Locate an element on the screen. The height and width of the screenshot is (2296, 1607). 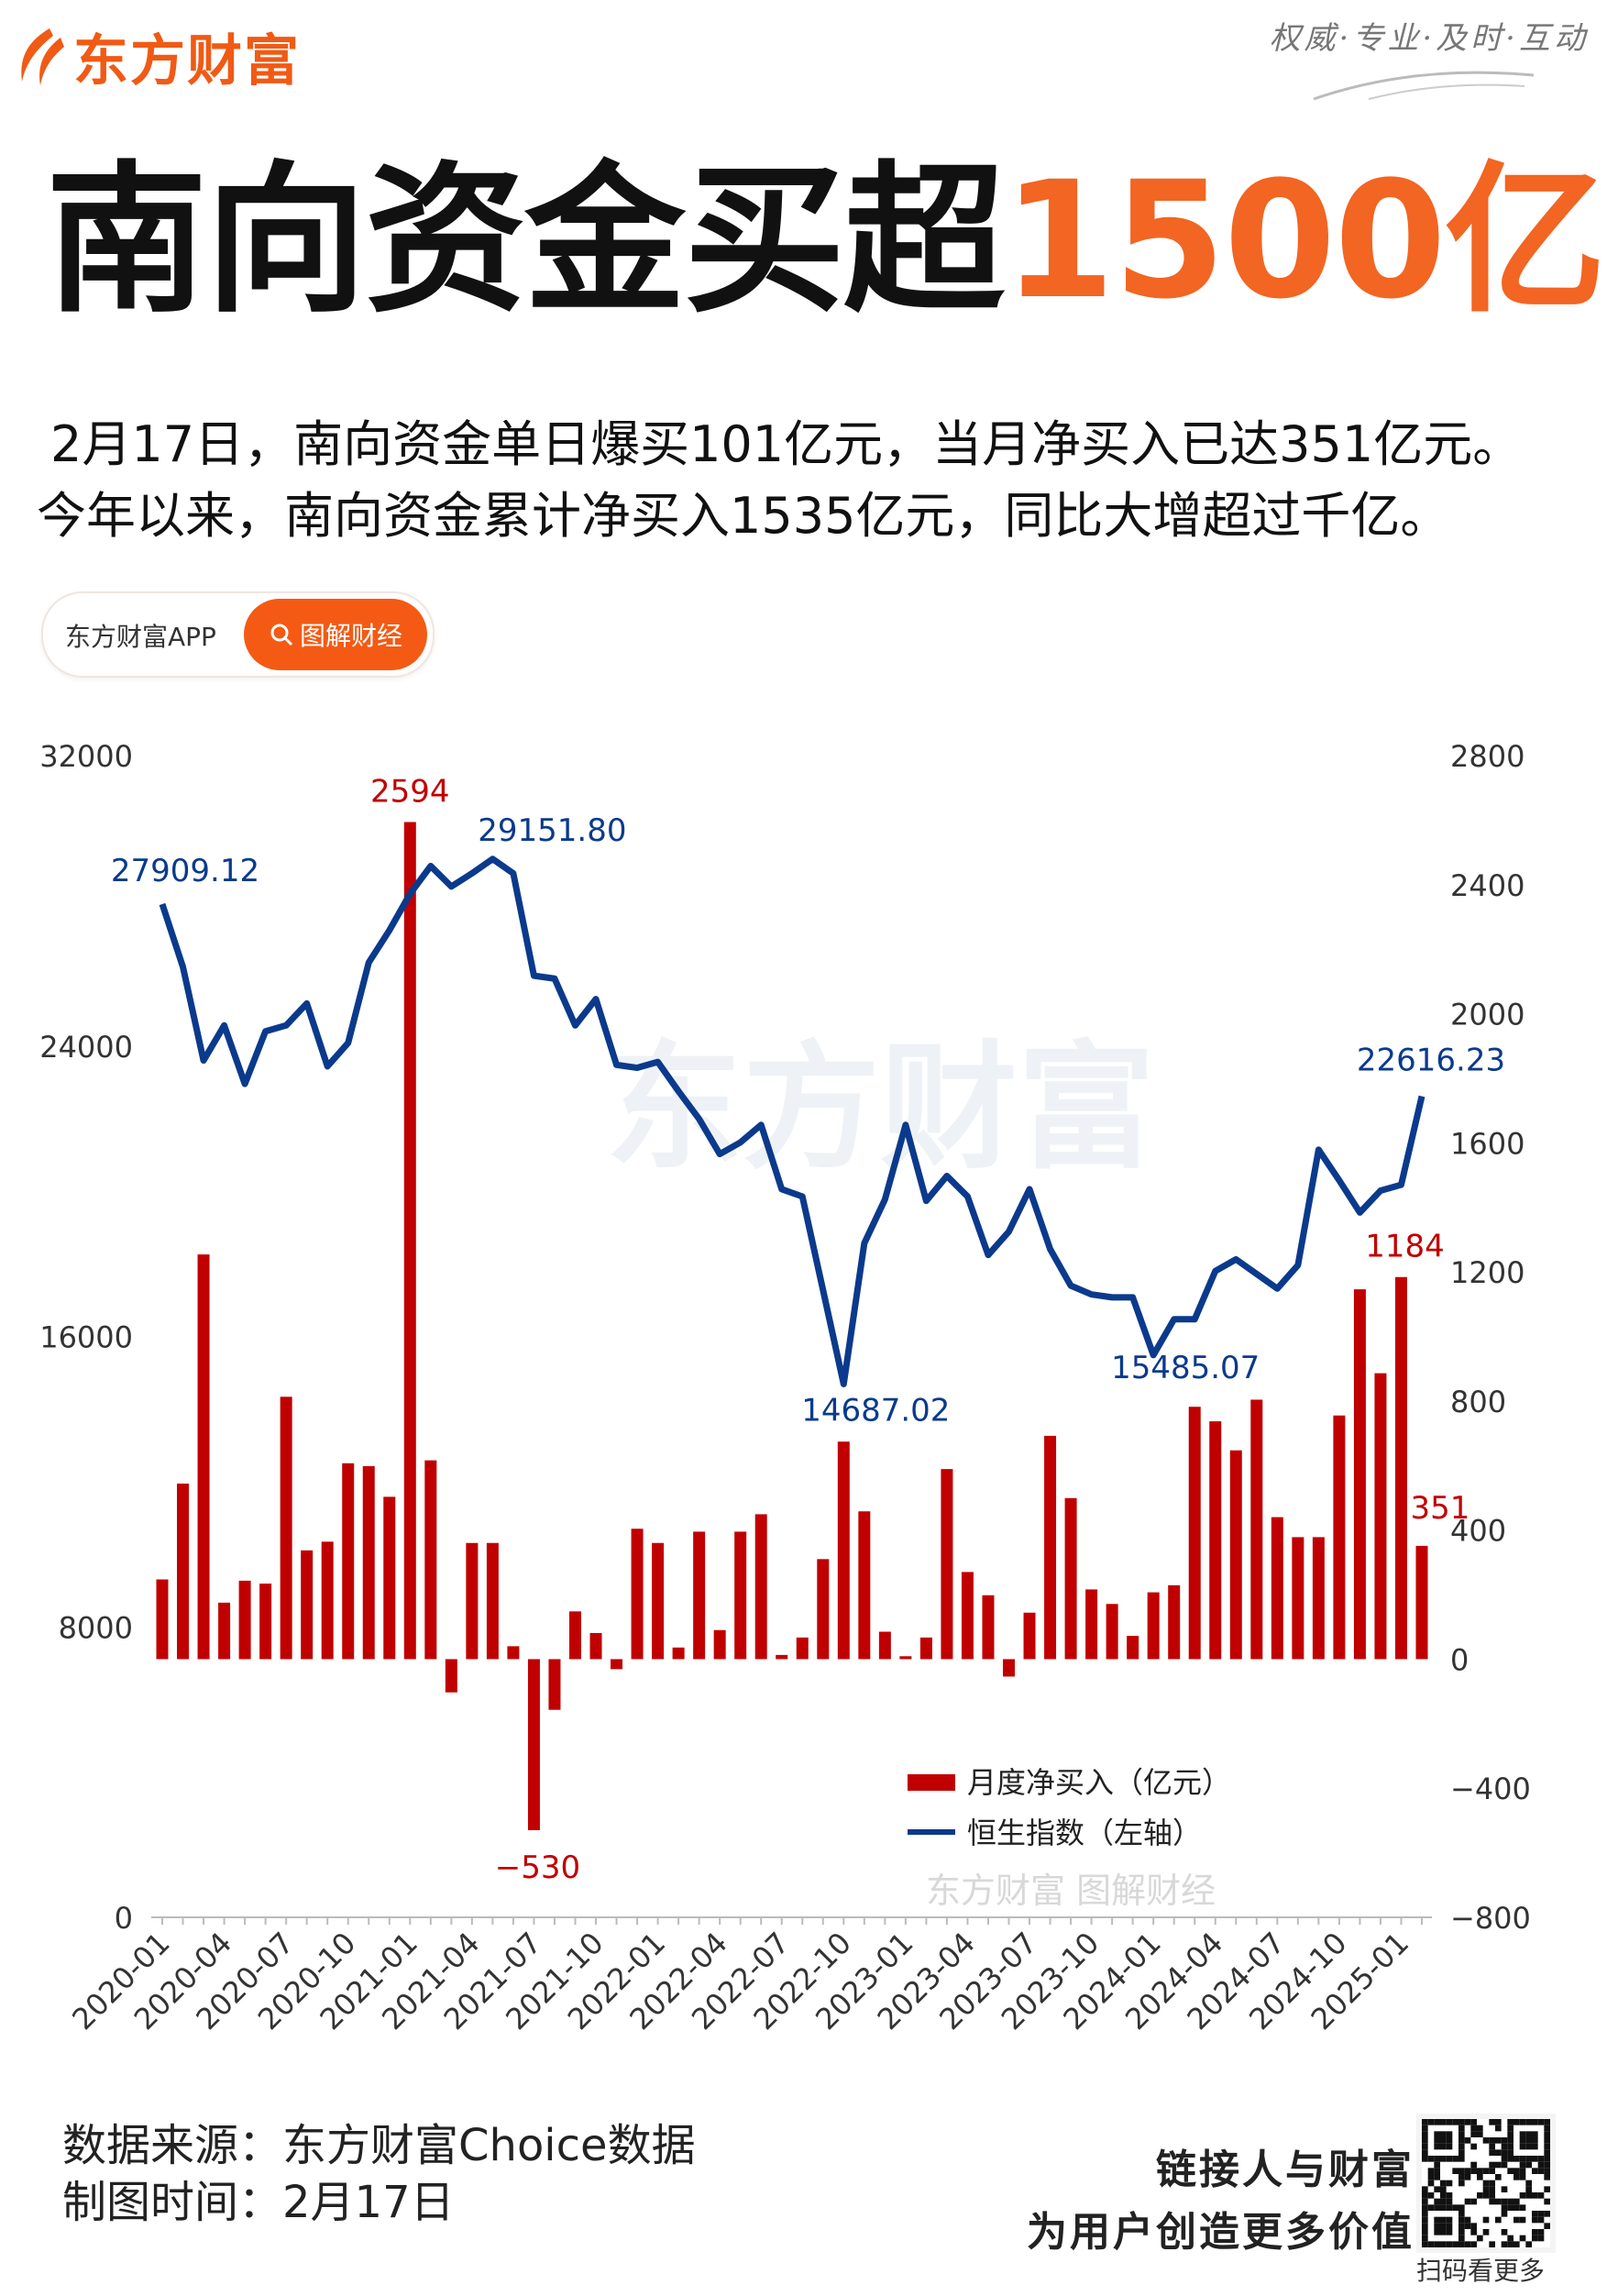
right-axis-tick: 0 is located at coordinates (1460, 1659).